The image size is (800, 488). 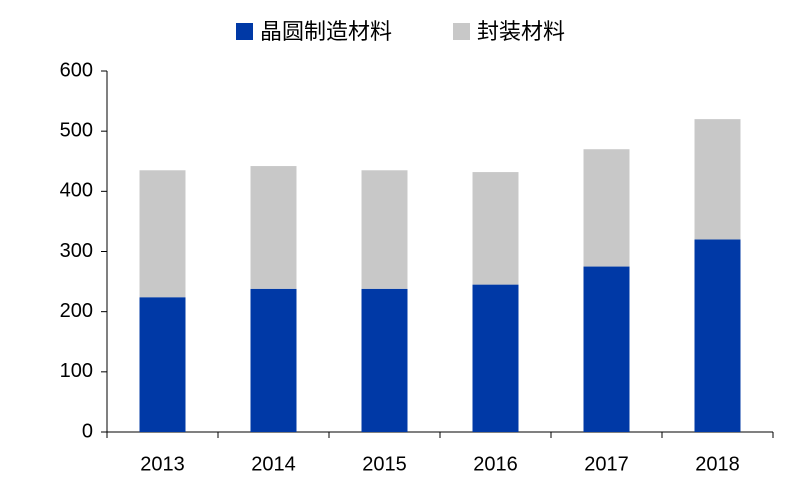 I want to click on x-tick-label: 2017, so click(x=606, y=464).